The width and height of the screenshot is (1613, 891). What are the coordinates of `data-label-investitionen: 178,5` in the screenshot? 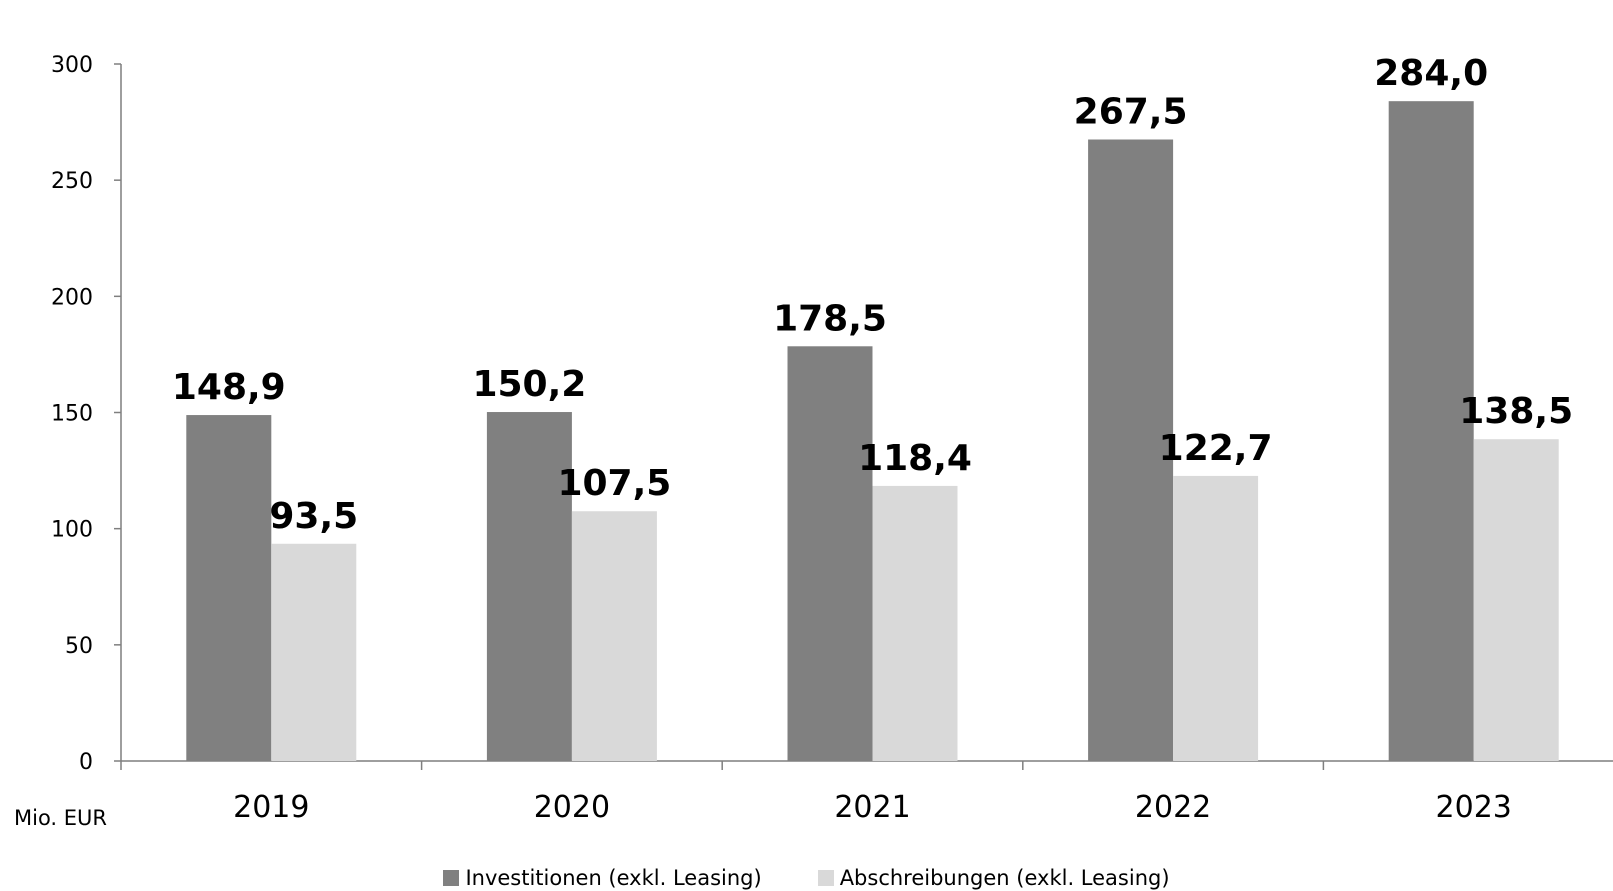 It's located at (830, 318).